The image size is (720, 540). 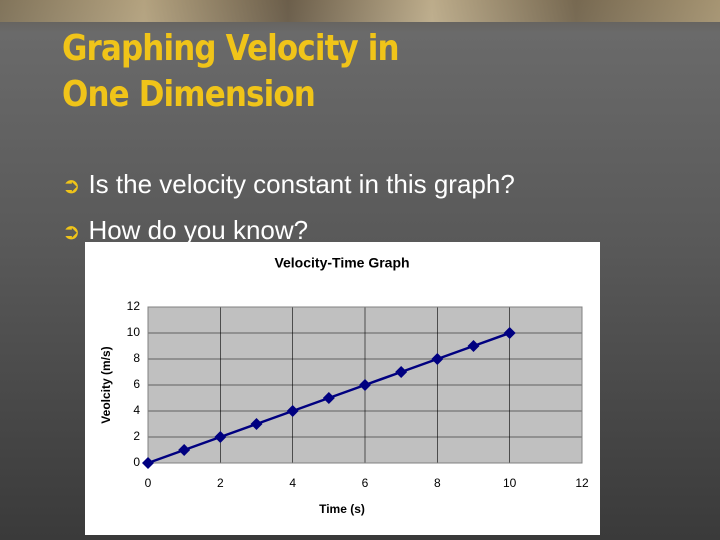 What do you see at coordinates (136, 410) in the screenshot?
I see `y-tick-label: 4` at bounding box center [136, 410].